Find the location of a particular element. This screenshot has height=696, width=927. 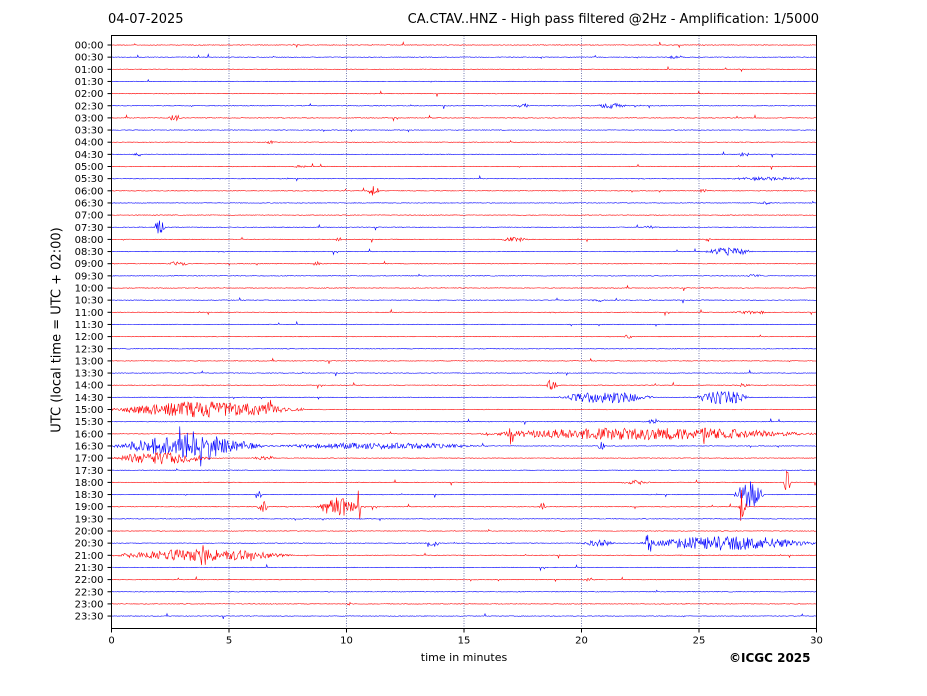

y-tick-label-20:30: 20:30 is located at coordinates (89, 544).